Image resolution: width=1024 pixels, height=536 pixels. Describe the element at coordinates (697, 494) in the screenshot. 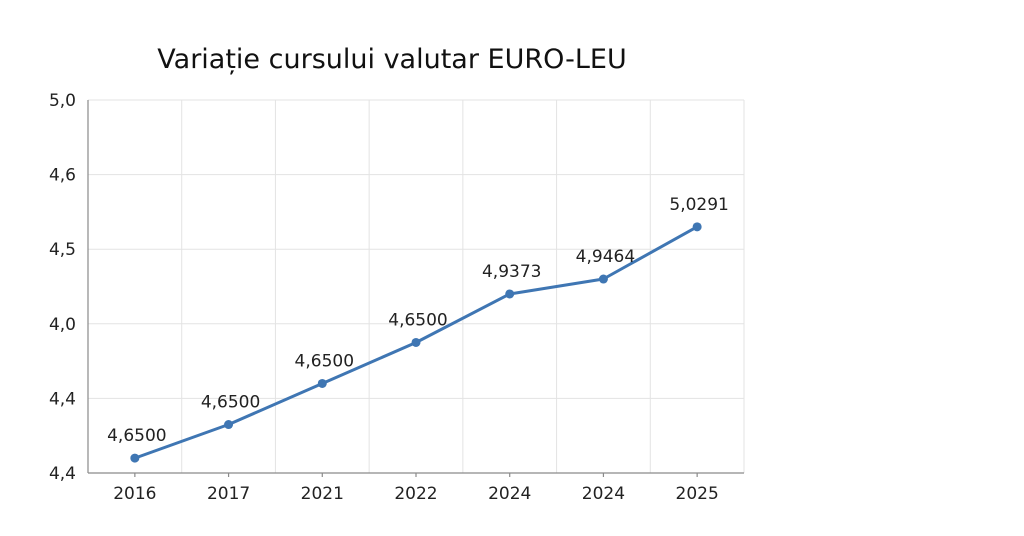

I see `x-tick-label: 2025` at that location.